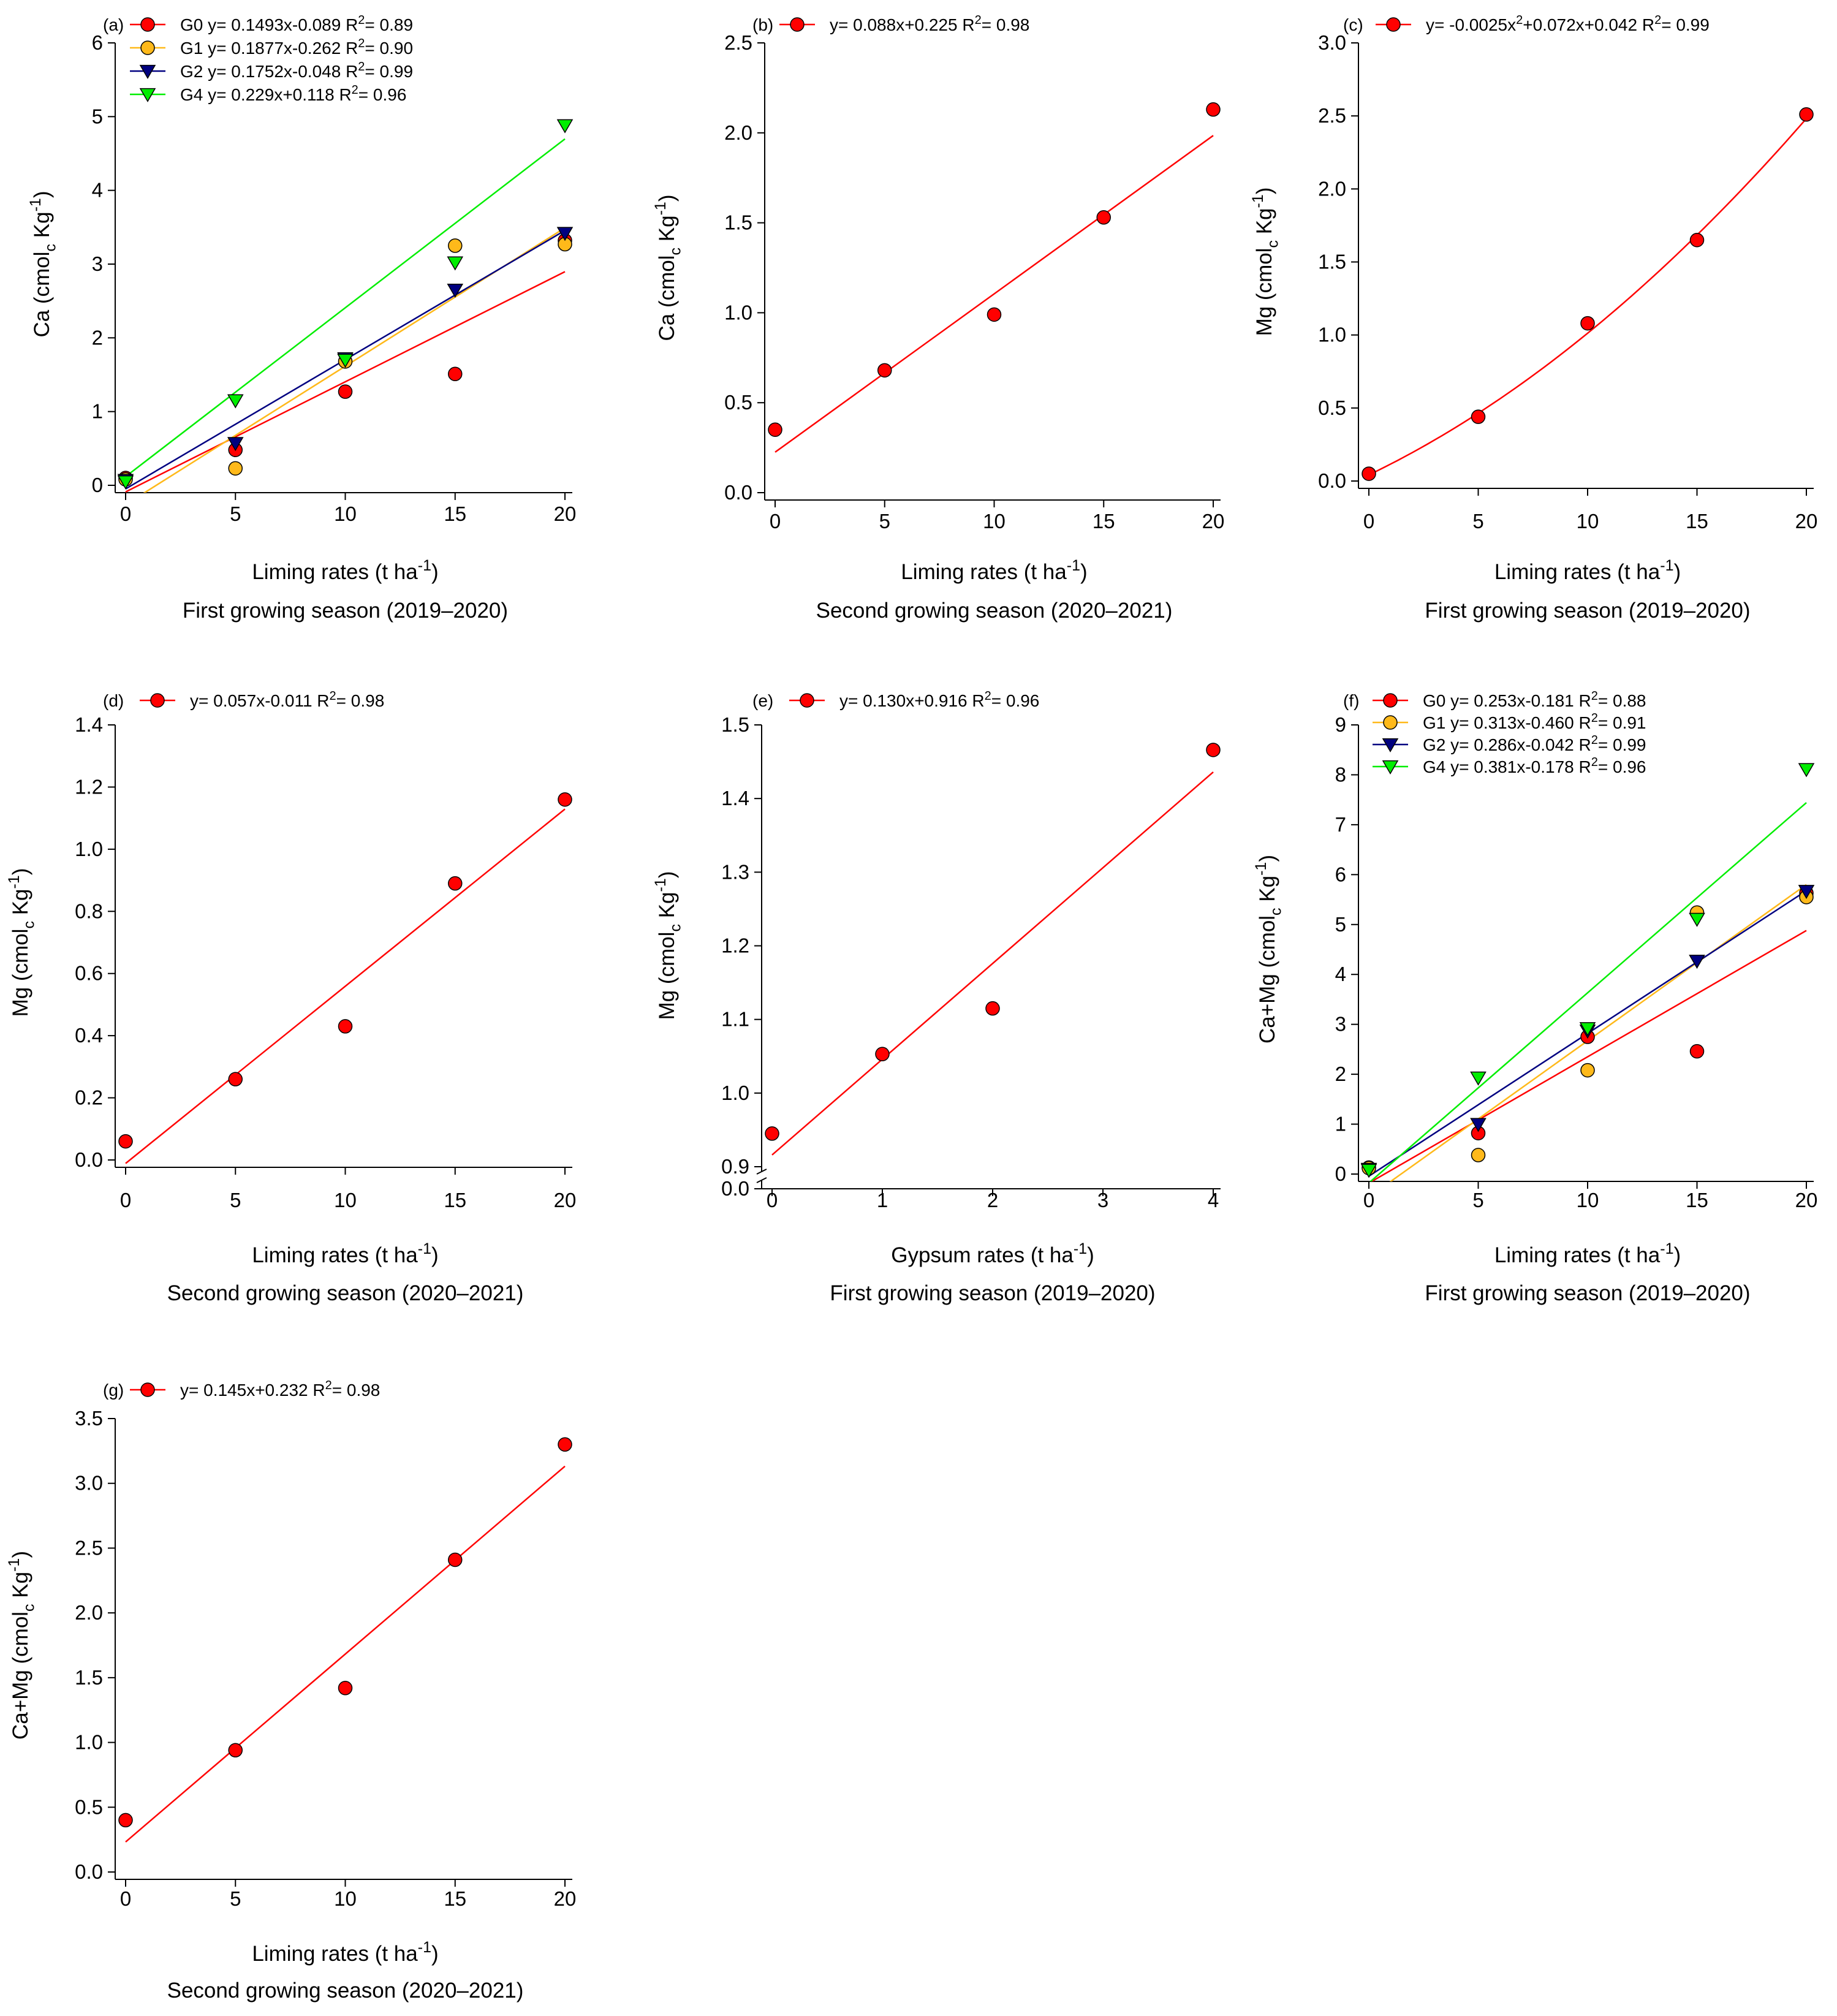 This screenshot has width=1837, height=2016. Describe the element at coordinates (89, 724) in the screenshot. I see `y-tick-label: 1.4` at that location.